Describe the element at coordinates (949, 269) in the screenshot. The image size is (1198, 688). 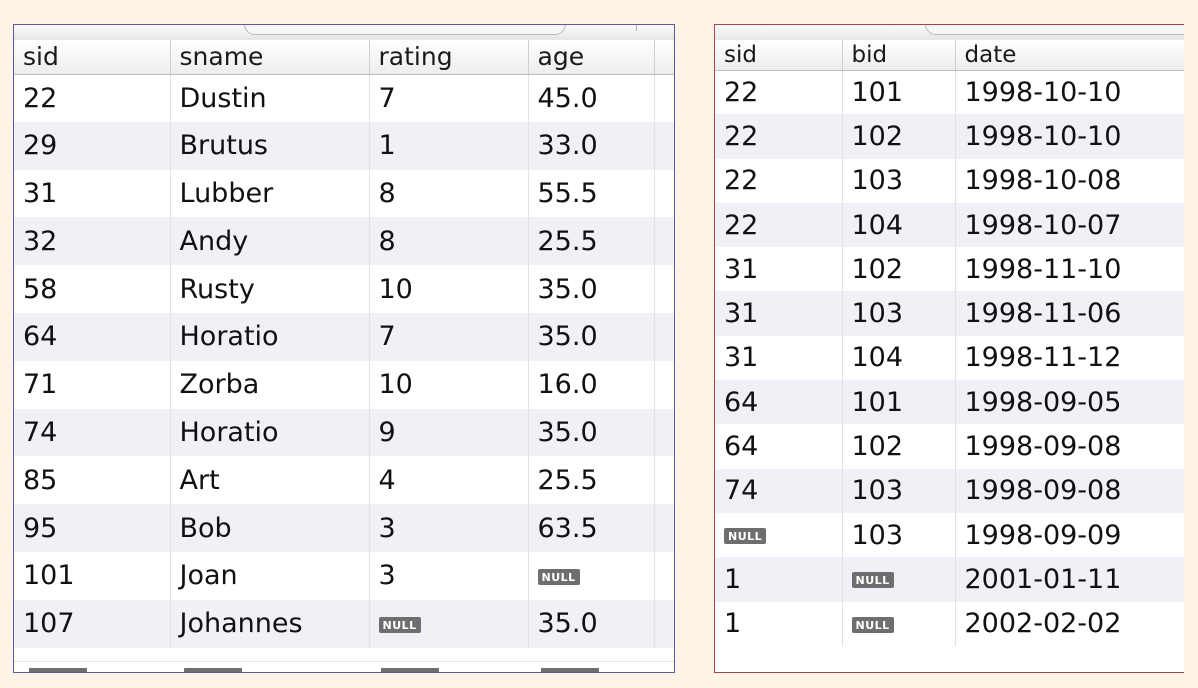
I see `table-row: 31 102 1998-11-10` at that location.